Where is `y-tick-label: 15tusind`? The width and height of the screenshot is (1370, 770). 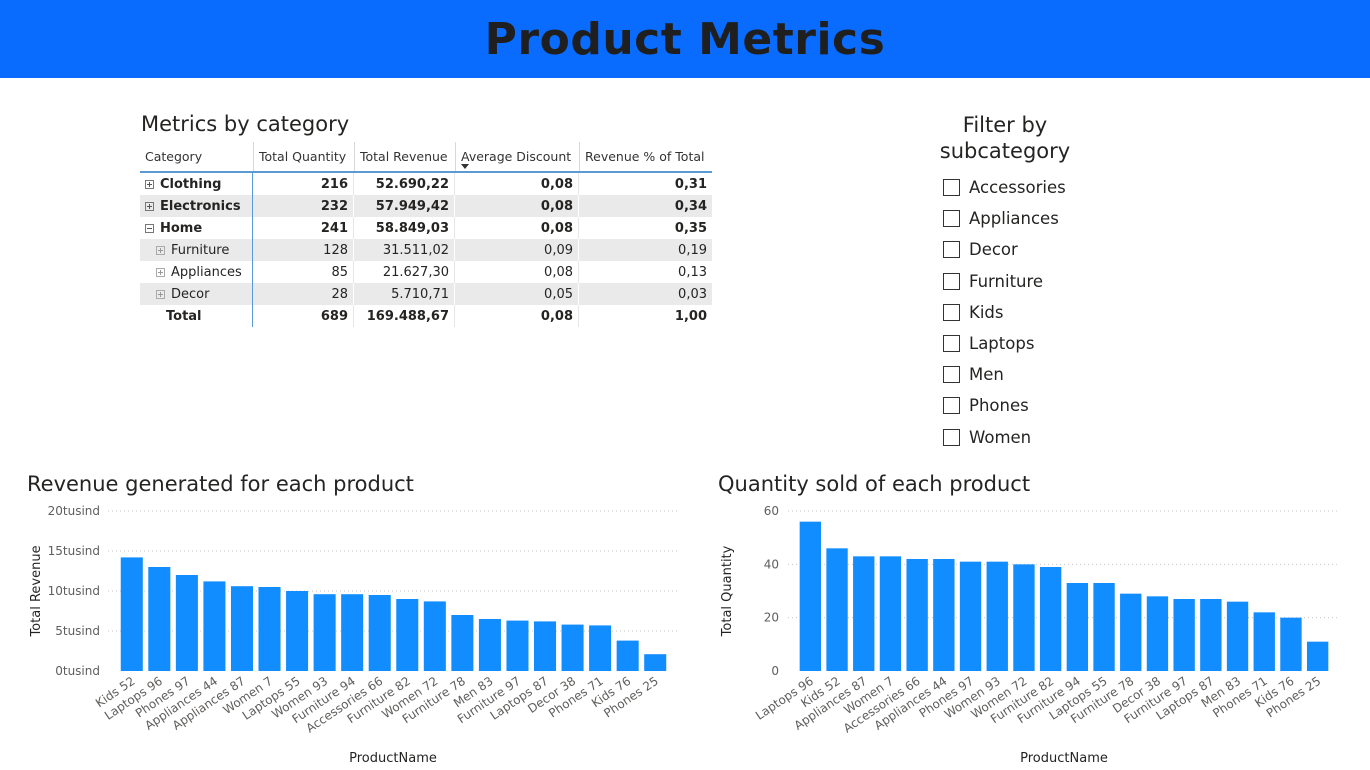
y-tick-label: 15tusind is located at coordinates (74, 551).